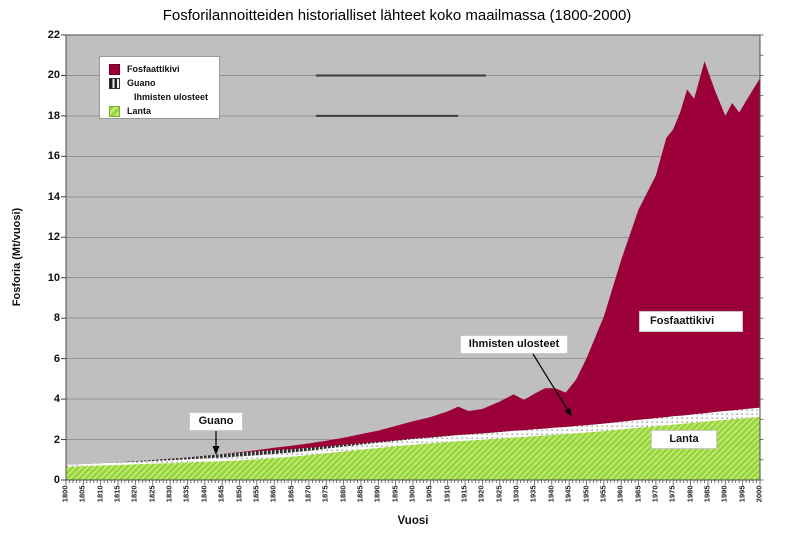 Image resolution: width=794 pixels, height=536 pixels. What do you see at coordinates (308, 494) in the screenshot?
I see `x-tick-label: 1870` at bounding box center [308, 494].